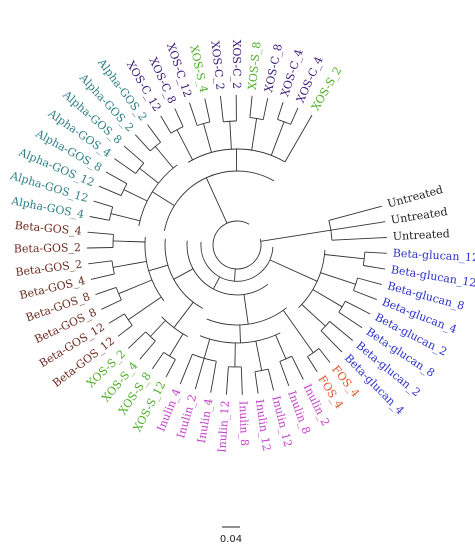  I want to click on scale-bar: 0.04, so click(231, 535).